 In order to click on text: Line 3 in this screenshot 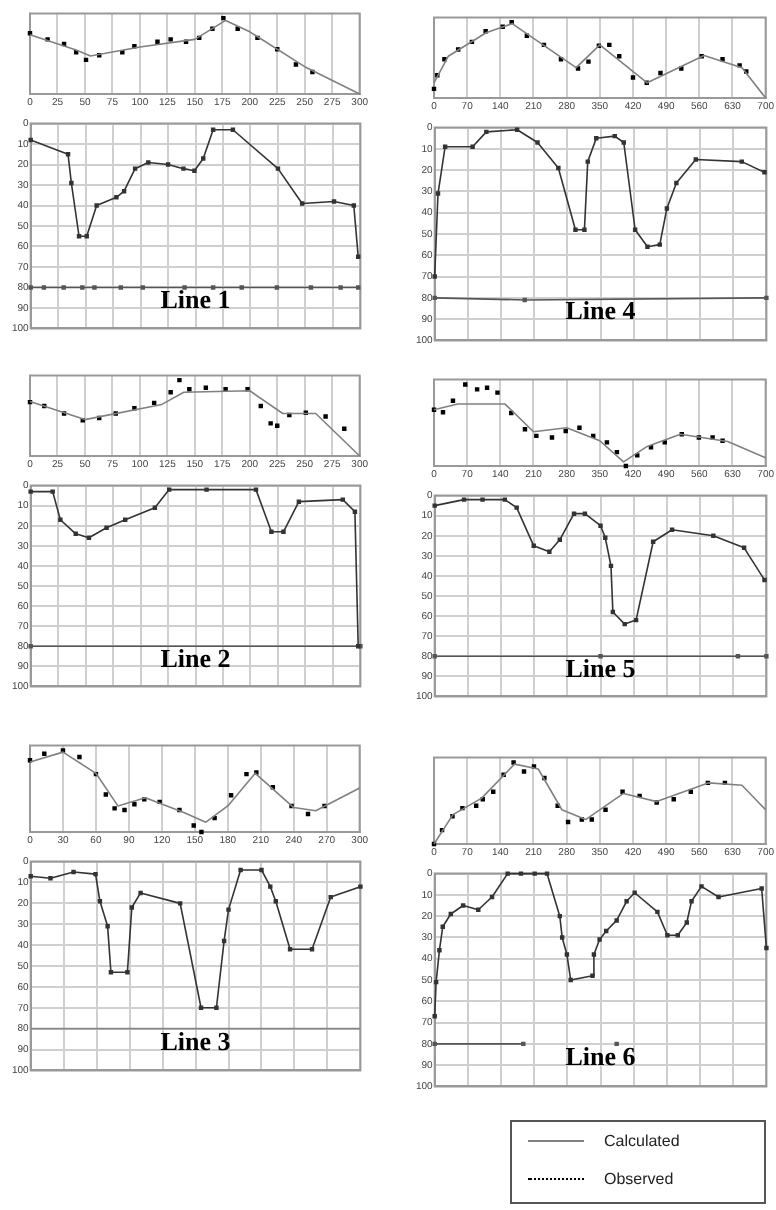, I will do `click(196, 1040)`.